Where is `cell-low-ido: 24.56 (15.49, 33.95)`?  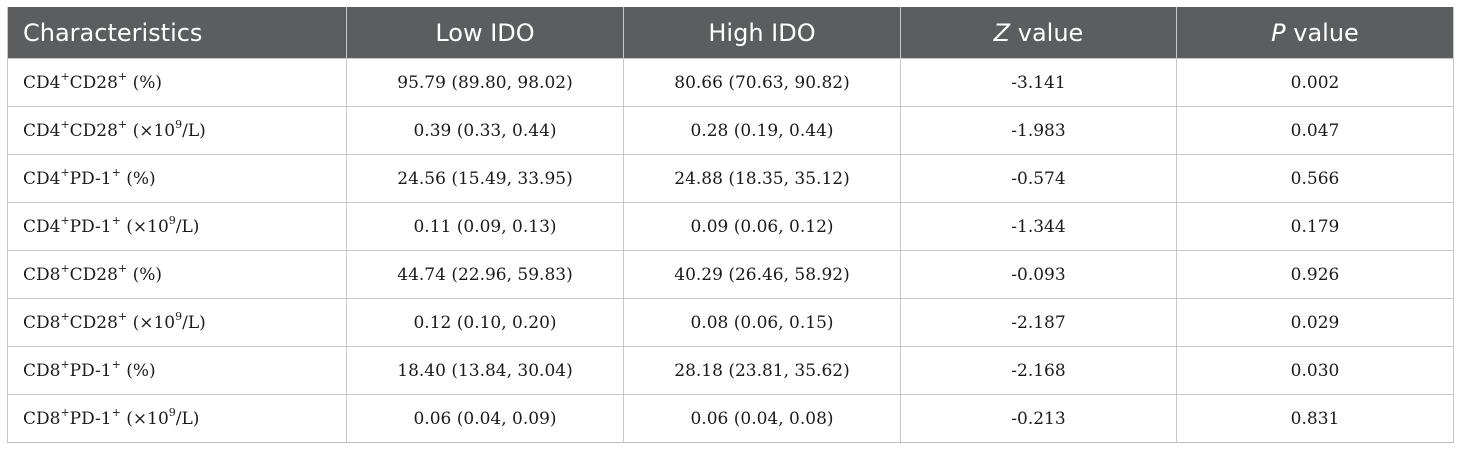 cell-low-ido: 24.56 (15.49, 33.95) is located at coordinates (485, 178).